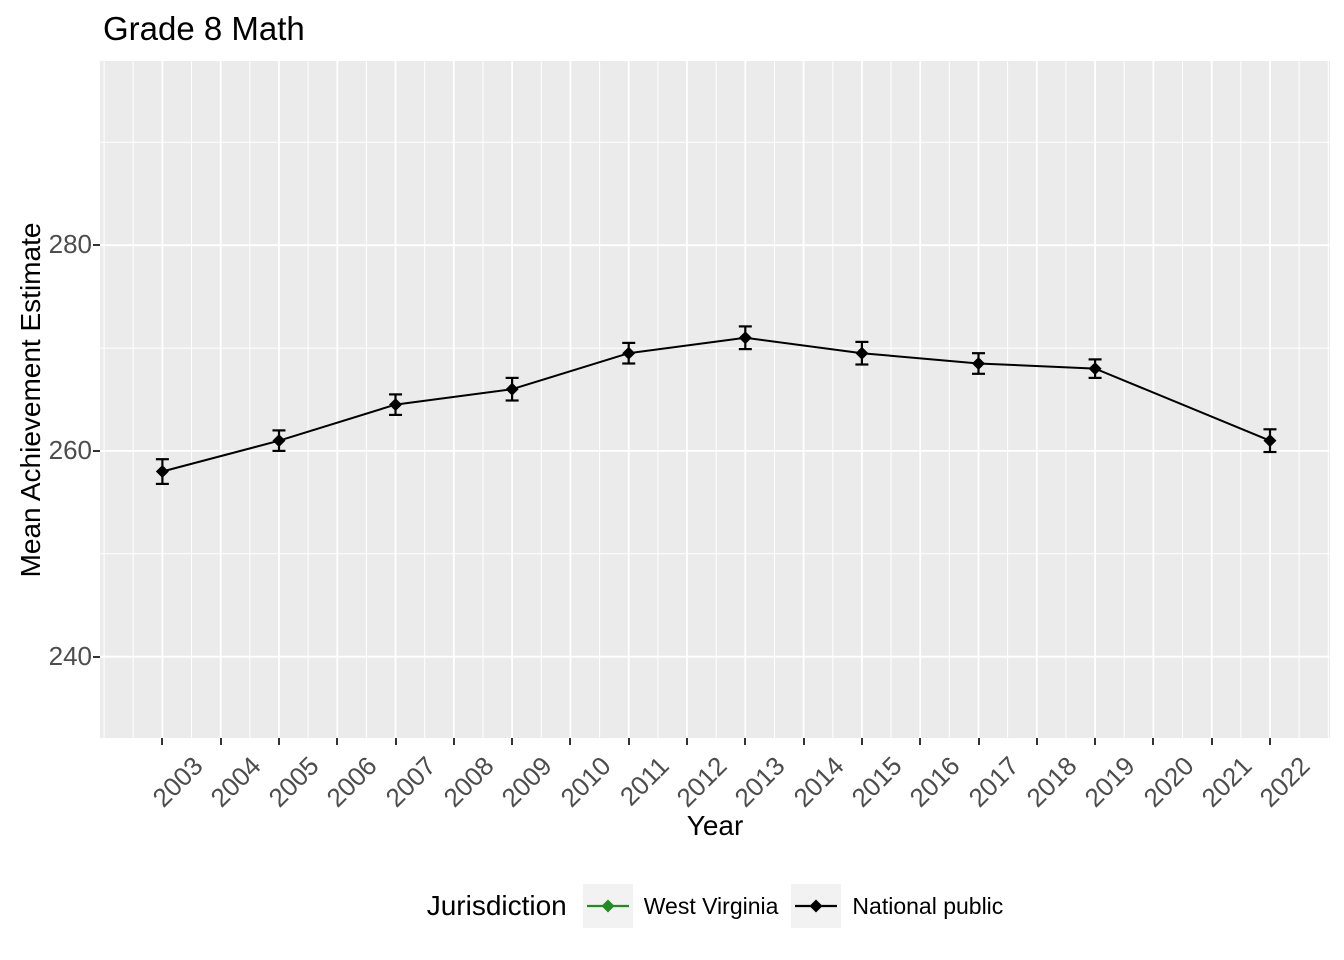 This screenshot has width=1344, height=960. I want to click on x-tick-label: 2021, so click(1226, 781).